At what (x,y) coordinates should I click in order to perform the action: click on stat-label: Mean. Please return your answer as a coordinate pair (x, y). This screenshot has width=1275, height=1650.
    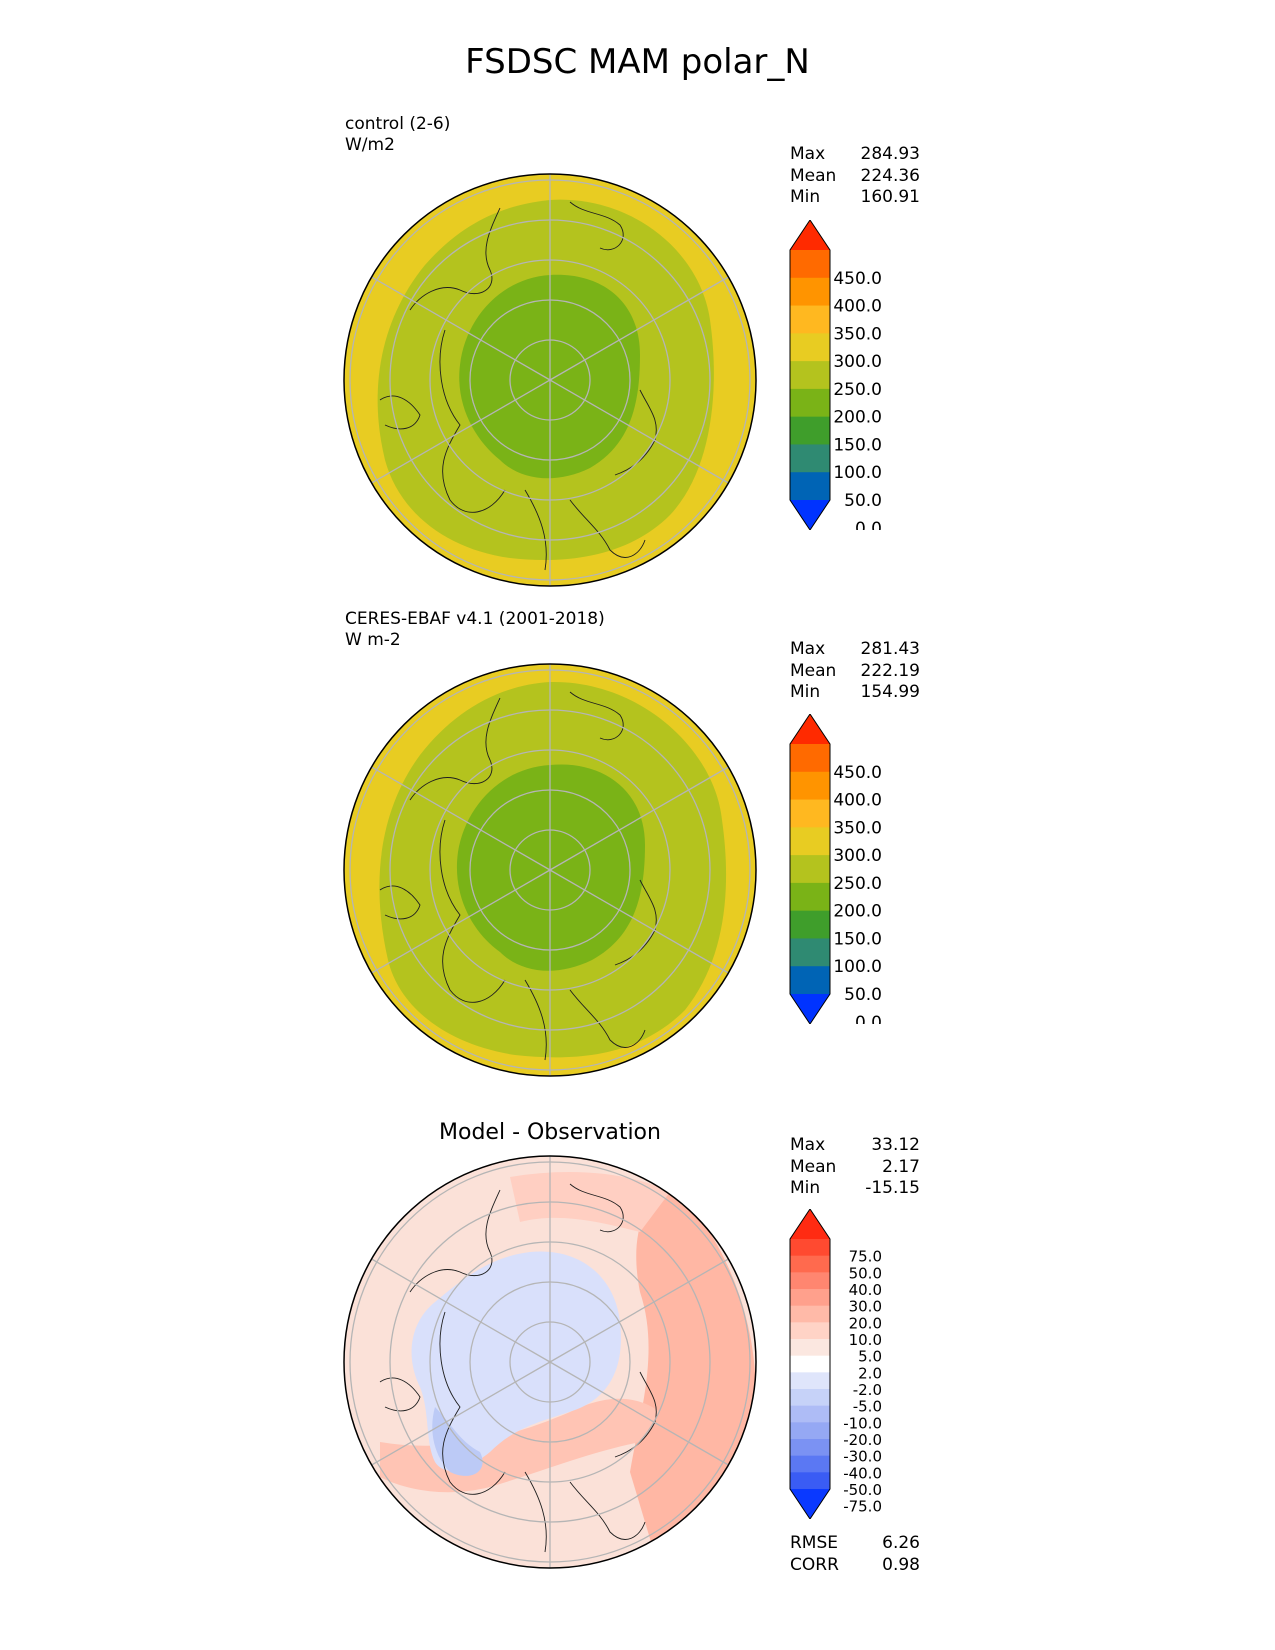
    Looking at the image, I should click on (813, 1166).